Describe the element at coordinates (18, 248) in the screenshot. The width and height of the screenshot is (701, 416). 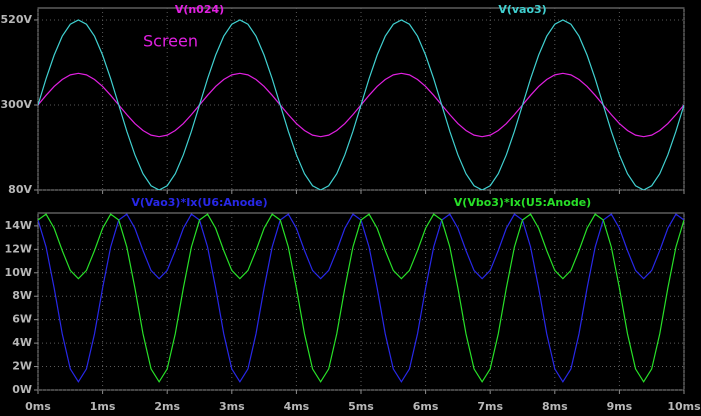
I see `y-tick-label: 12W` at that location.